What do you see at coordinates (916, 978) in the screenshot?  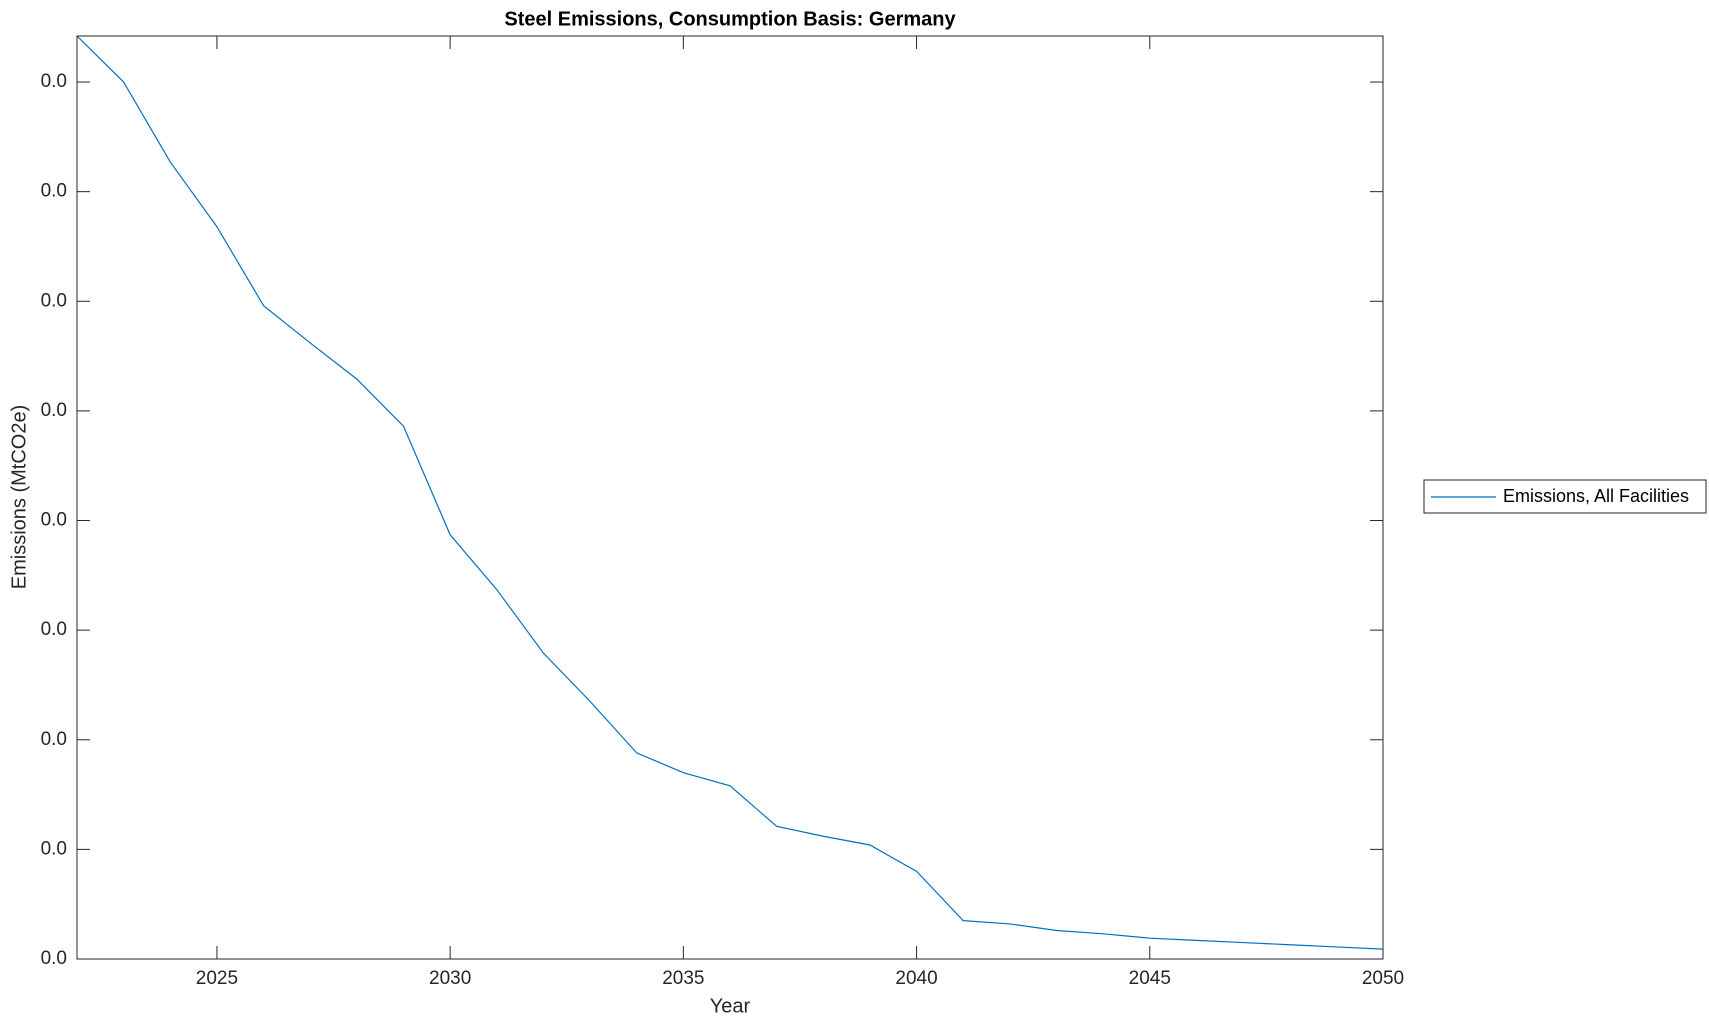 I see `x-tick-label: 2040` at bounding box center [916, 978].